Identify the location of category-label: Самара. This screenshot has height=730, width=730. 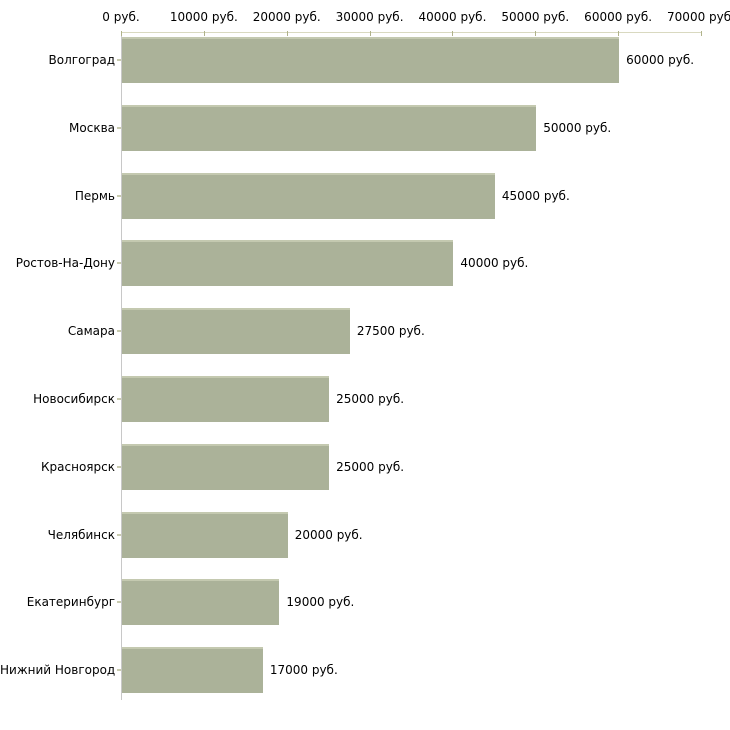
(91, 331).